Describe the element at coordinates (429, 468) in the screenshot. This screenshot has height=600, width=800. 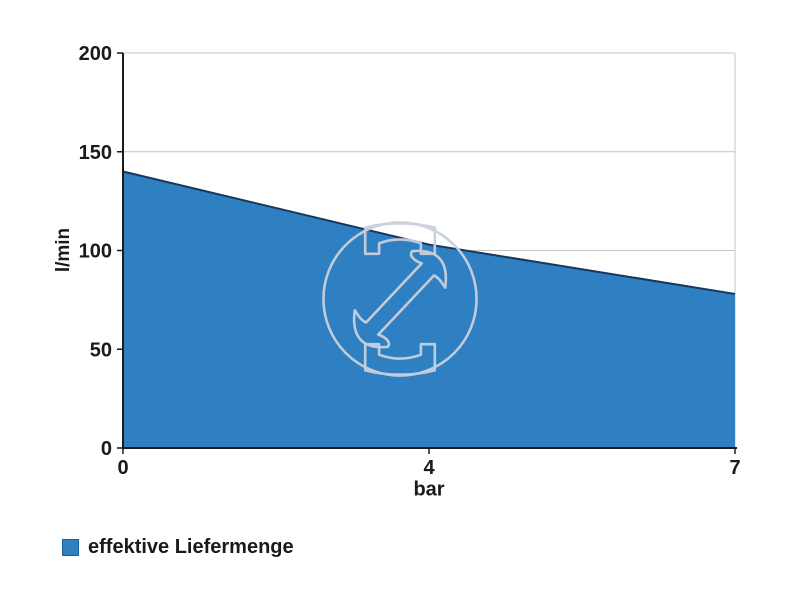
I see `x-tick-label: 4` at that location.